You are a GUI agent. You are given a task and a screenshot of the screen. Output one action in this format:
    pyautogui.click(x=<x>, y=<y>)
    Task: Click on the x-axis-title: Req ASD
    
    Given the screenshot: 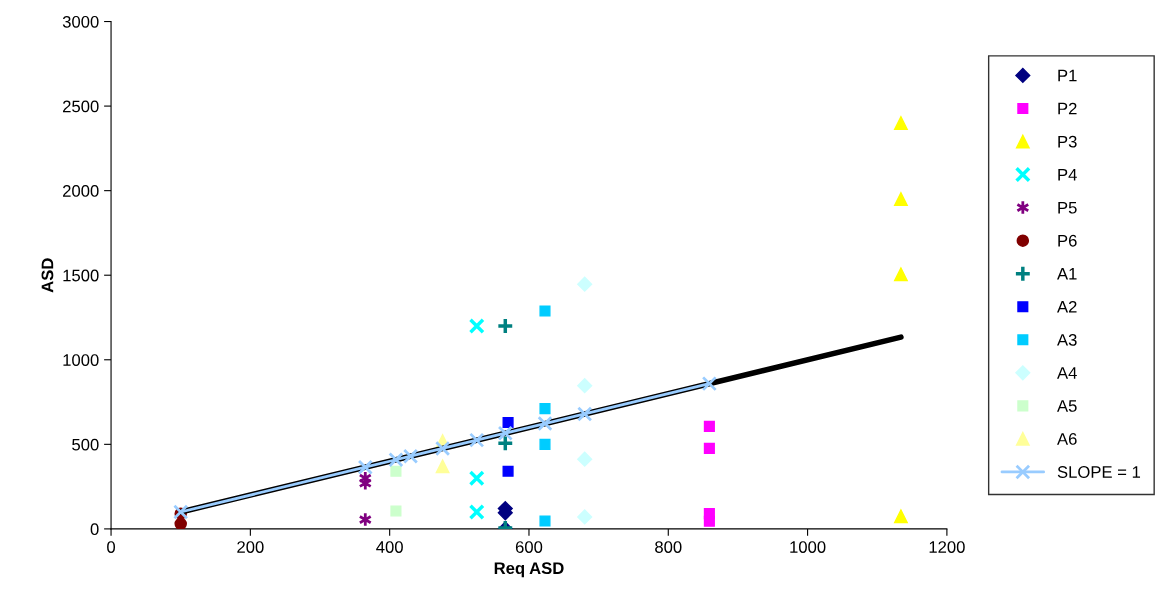 What is the action you would take?
    pyautogui.click(x=529, y=570)
    